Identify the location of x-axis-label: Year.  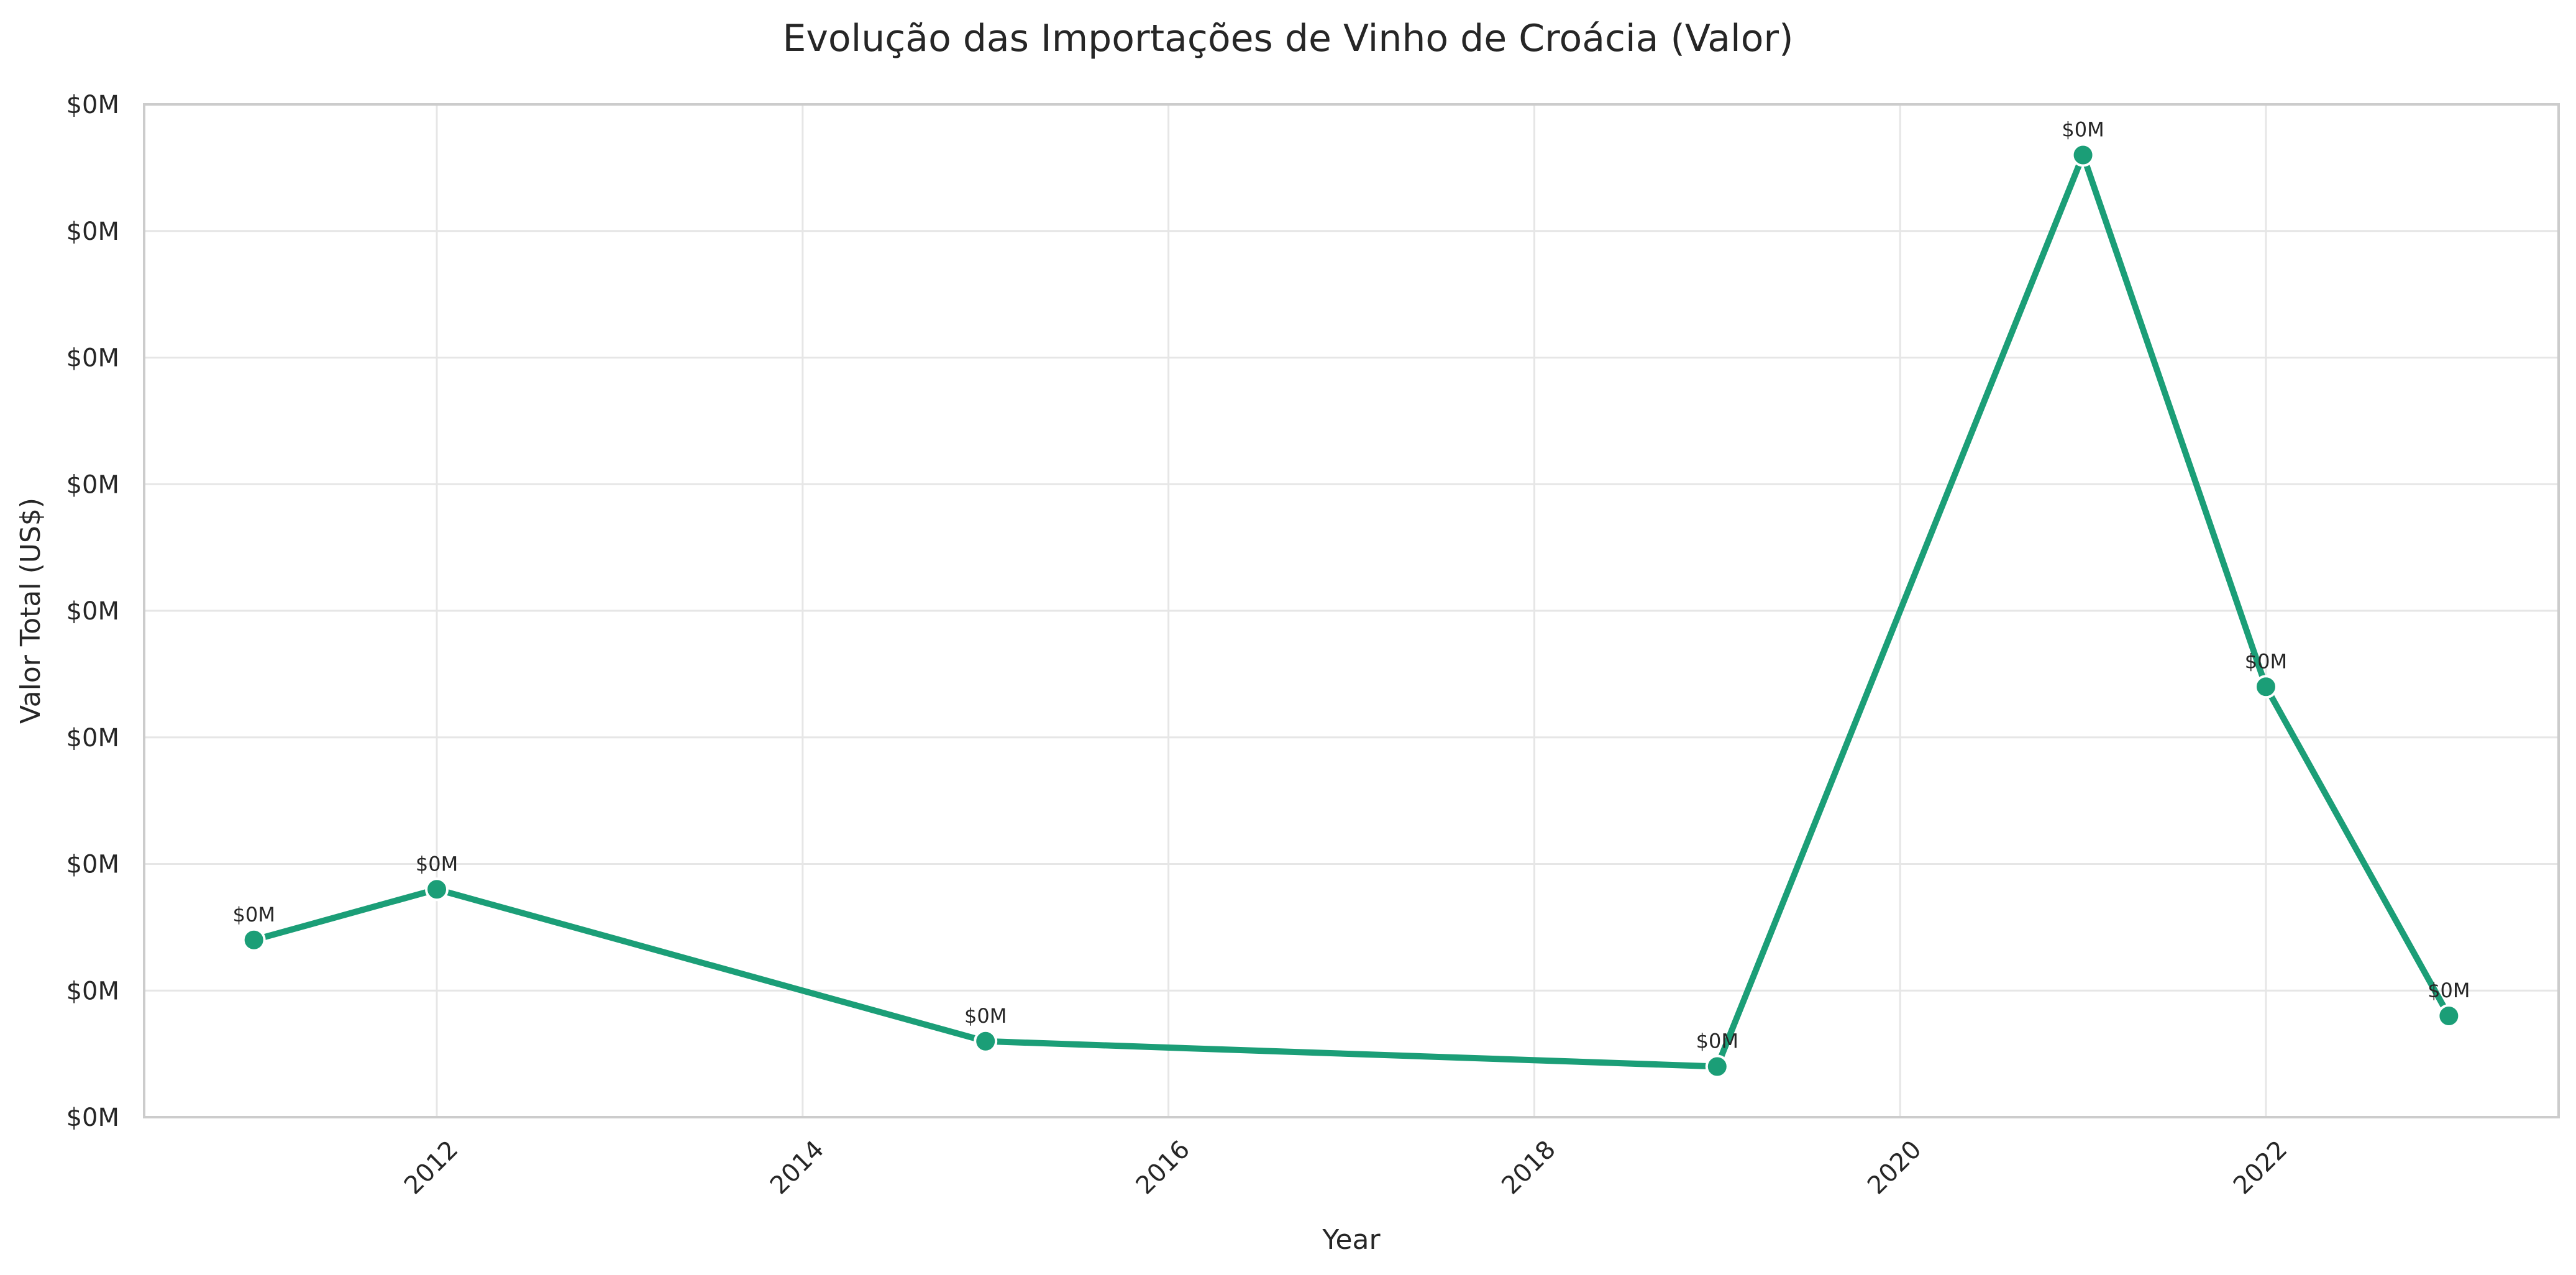
(1351, 1240).